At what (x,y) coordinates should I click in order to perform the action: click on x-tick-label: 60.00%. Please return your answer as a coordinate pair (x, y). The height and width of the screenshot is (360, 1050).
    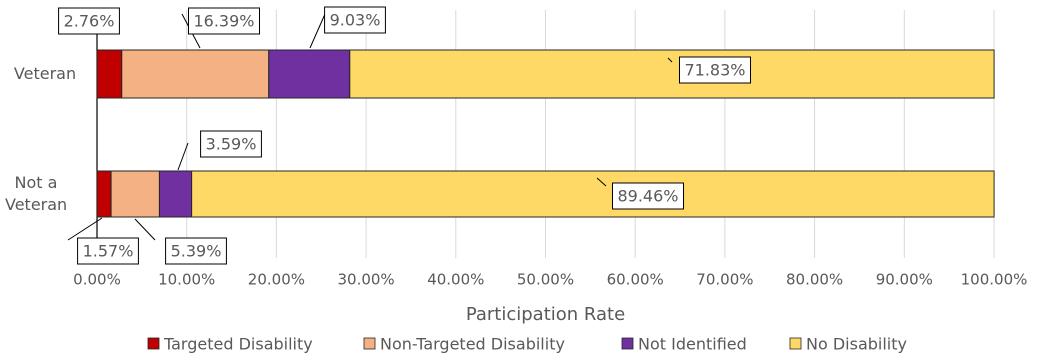
    Looking at the image, I should click on (635, 280).